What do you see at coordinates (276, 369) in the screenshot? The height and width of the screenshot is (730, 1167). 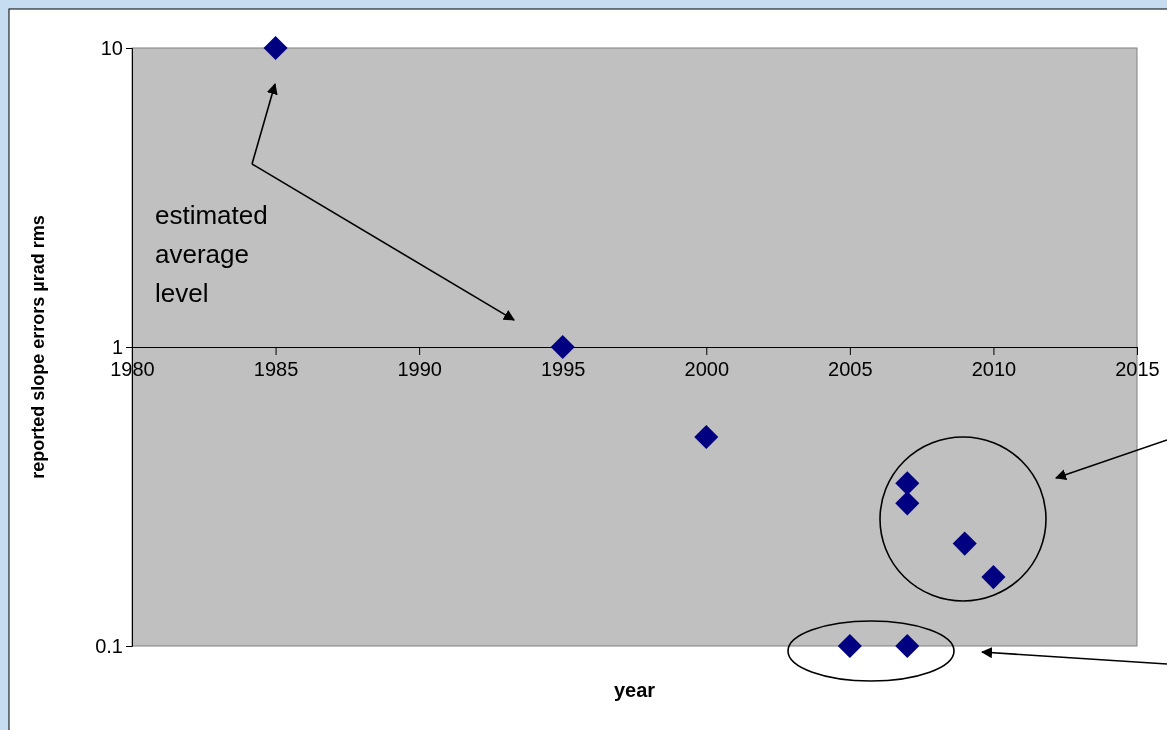 I see `x-tick-label: 1985` at bounding box center [276, 369].